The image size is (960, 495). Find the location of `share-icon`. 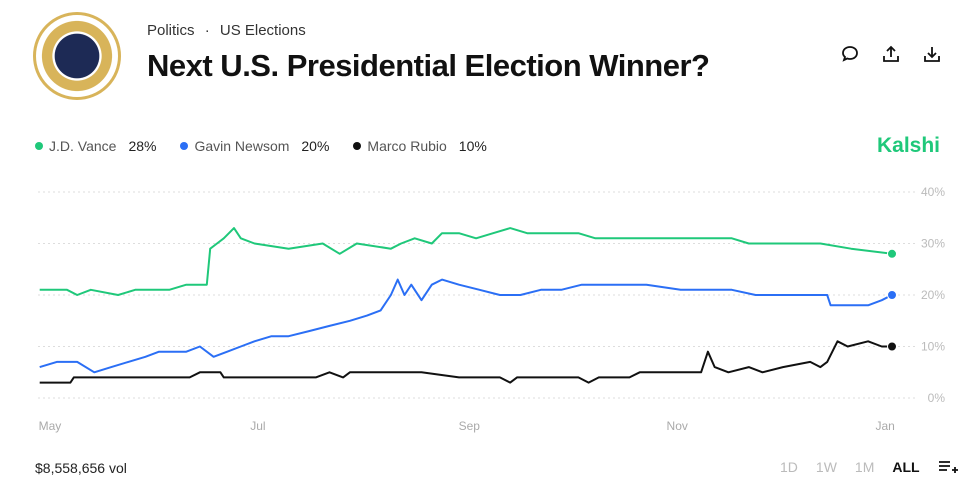

share-icon is located at coordinates (891, 54).